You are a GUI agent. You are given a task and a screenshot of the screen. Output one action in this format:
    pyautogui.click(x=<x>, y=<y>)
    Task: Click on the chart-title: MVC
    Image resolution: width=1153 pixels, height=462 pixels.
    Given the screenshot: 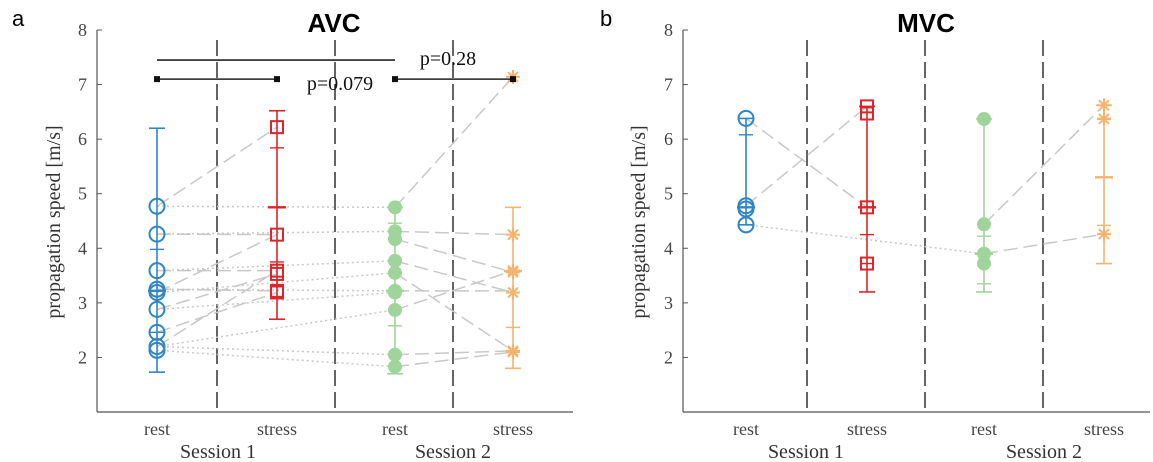 What is the action you would take?
    pyautogui.click(x=926, y=23)
    